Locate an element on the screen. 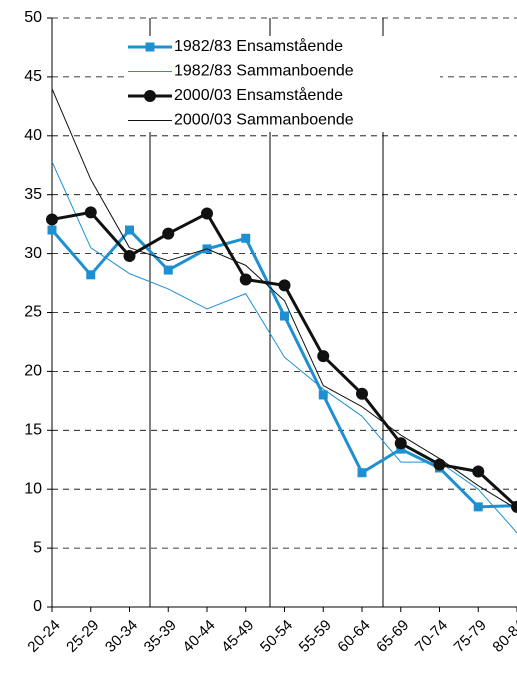  legend-label: 1982/83 Ensamstående is located at coordinates (258, 46).